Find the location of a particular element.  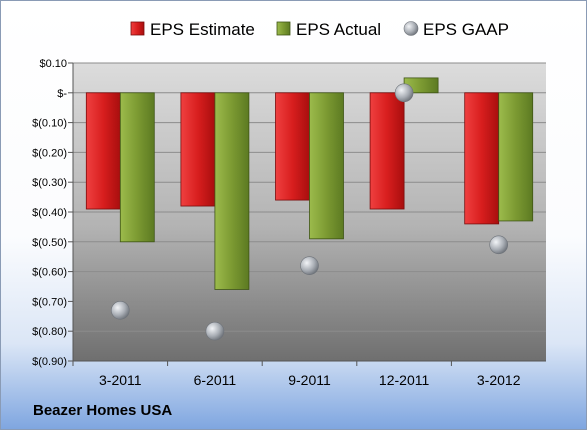

x-tick-label: 3-2012 is located at coordinates (499, 380).